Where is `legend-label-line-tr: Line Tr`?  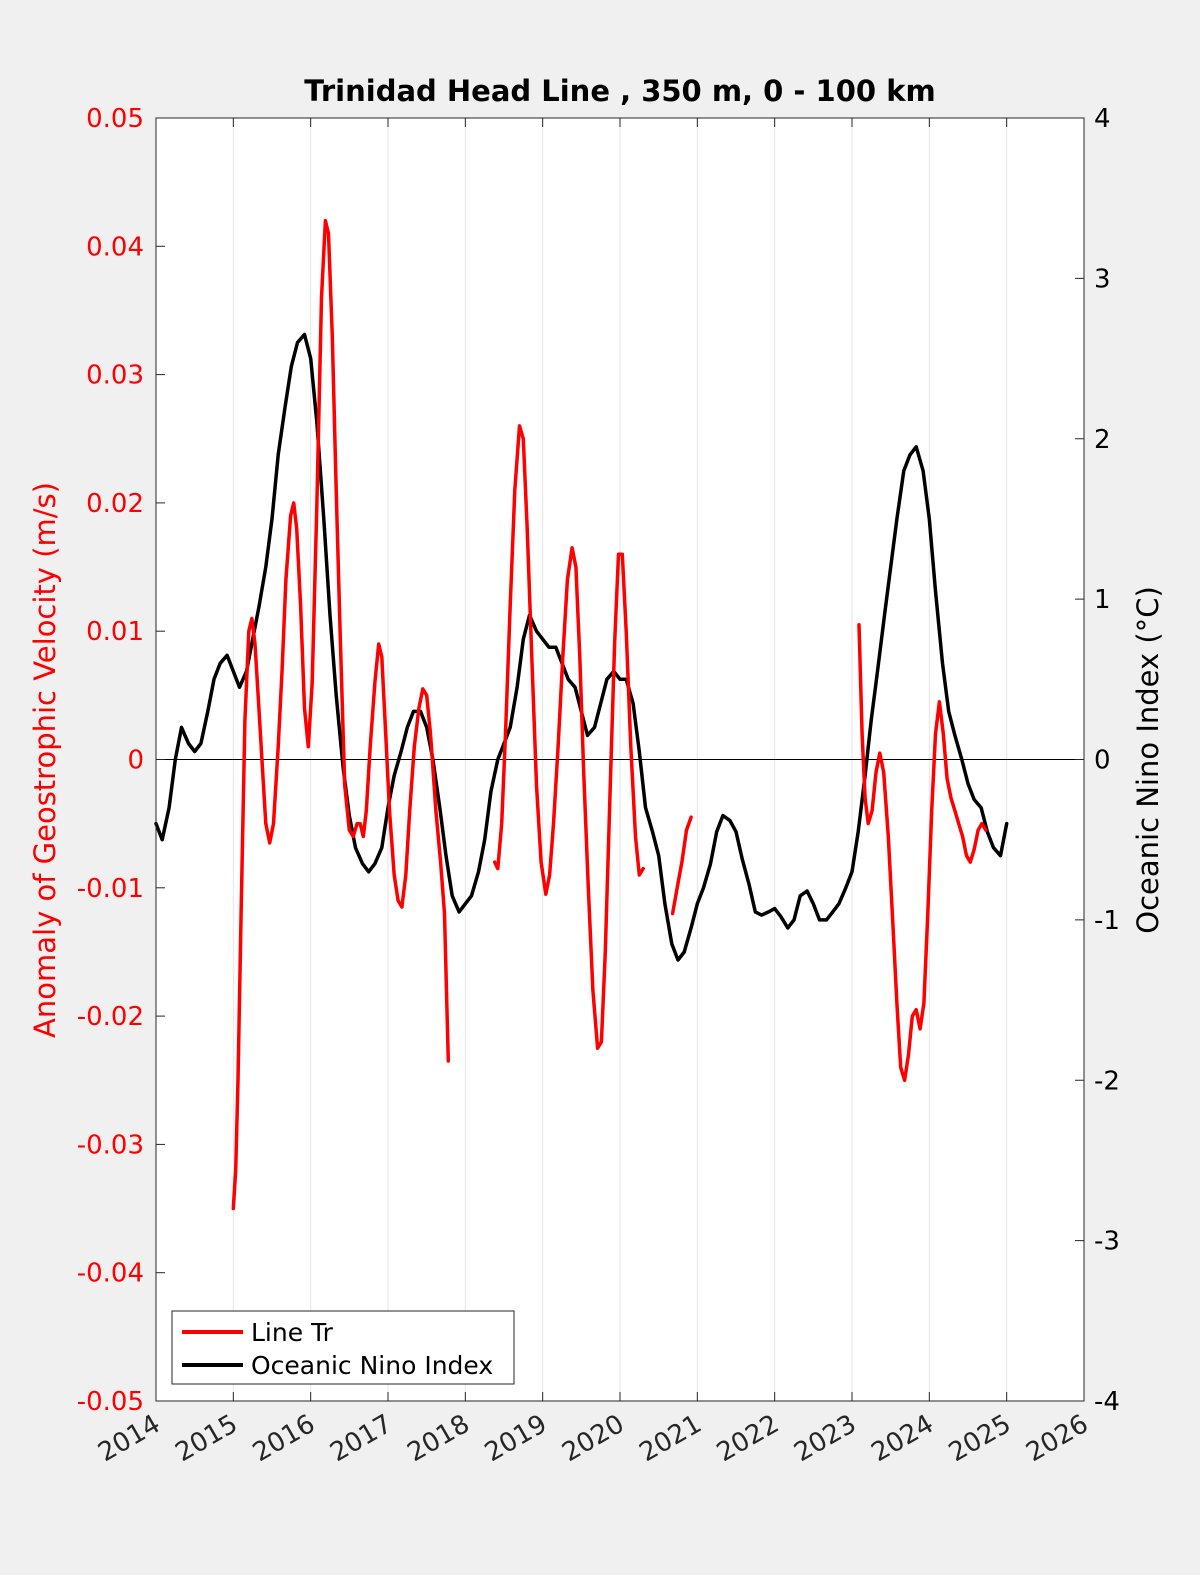 legend-label-line-tr: Line Tr is located at coordinates (292, 1332).